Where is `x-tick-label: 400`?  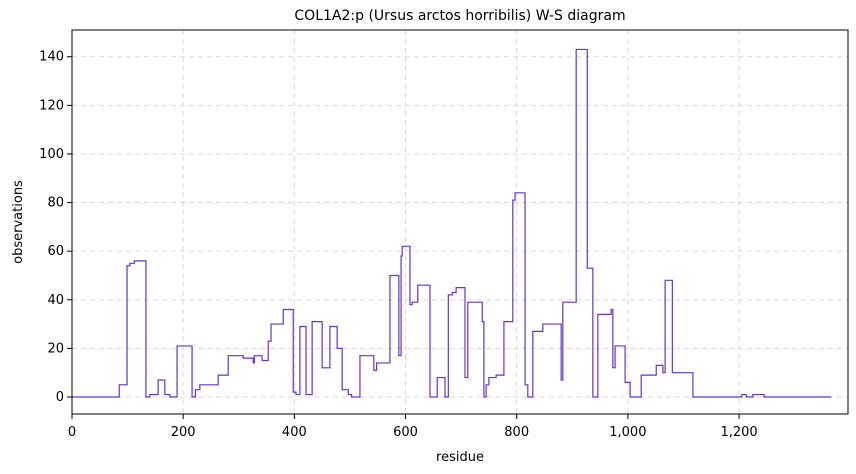
x-tick-label: 400 is located at coordinates (294, 432).